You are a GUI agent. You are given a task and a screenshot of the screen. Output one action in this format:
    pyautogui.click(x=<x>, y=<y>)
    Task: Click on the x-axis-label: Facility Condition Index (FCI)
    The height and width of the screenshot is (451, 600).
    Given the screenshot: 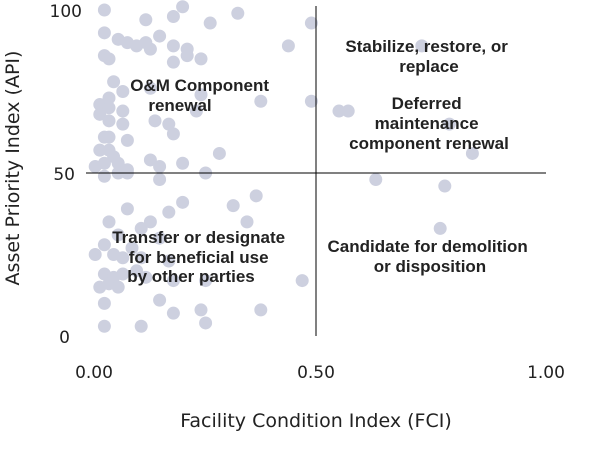 What is the action you would take?
    pyautogui.click(x=316, y=421)
    